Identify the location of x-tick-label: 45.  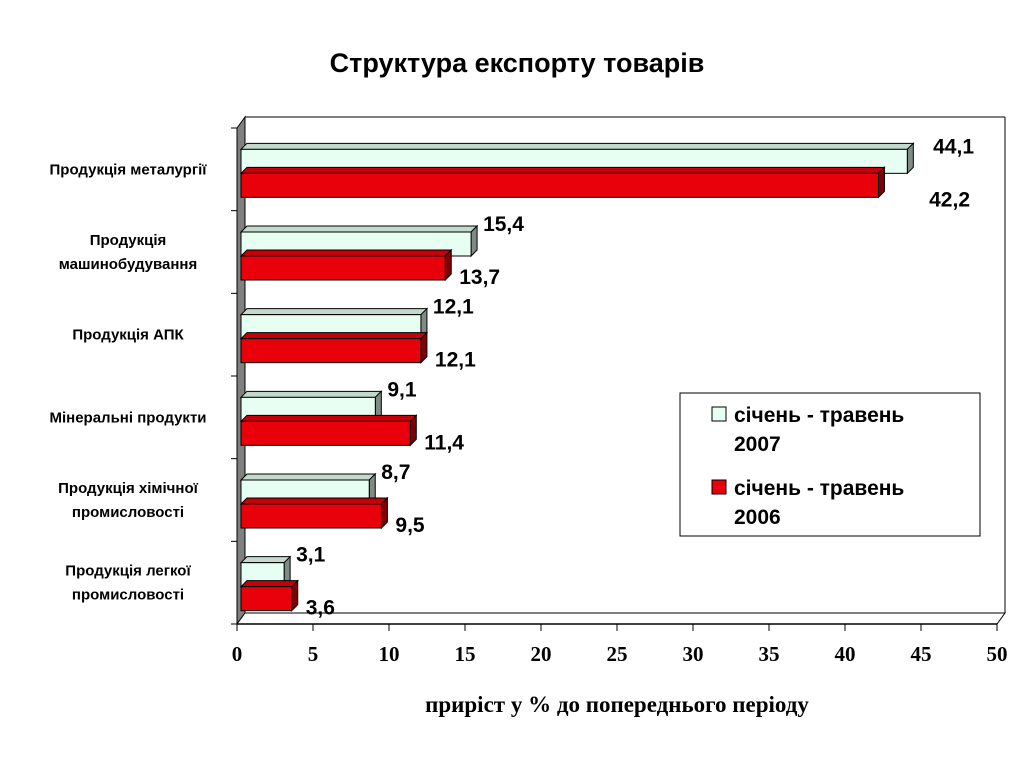
(921, 654).